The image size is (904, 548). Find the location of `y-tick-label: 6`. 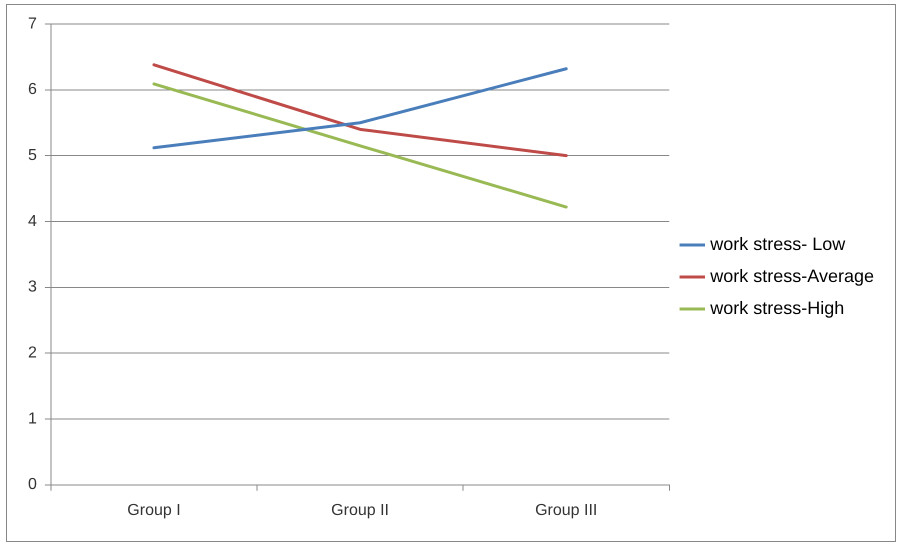

y-tick-label: 6 is located at coordinates (32, 89).